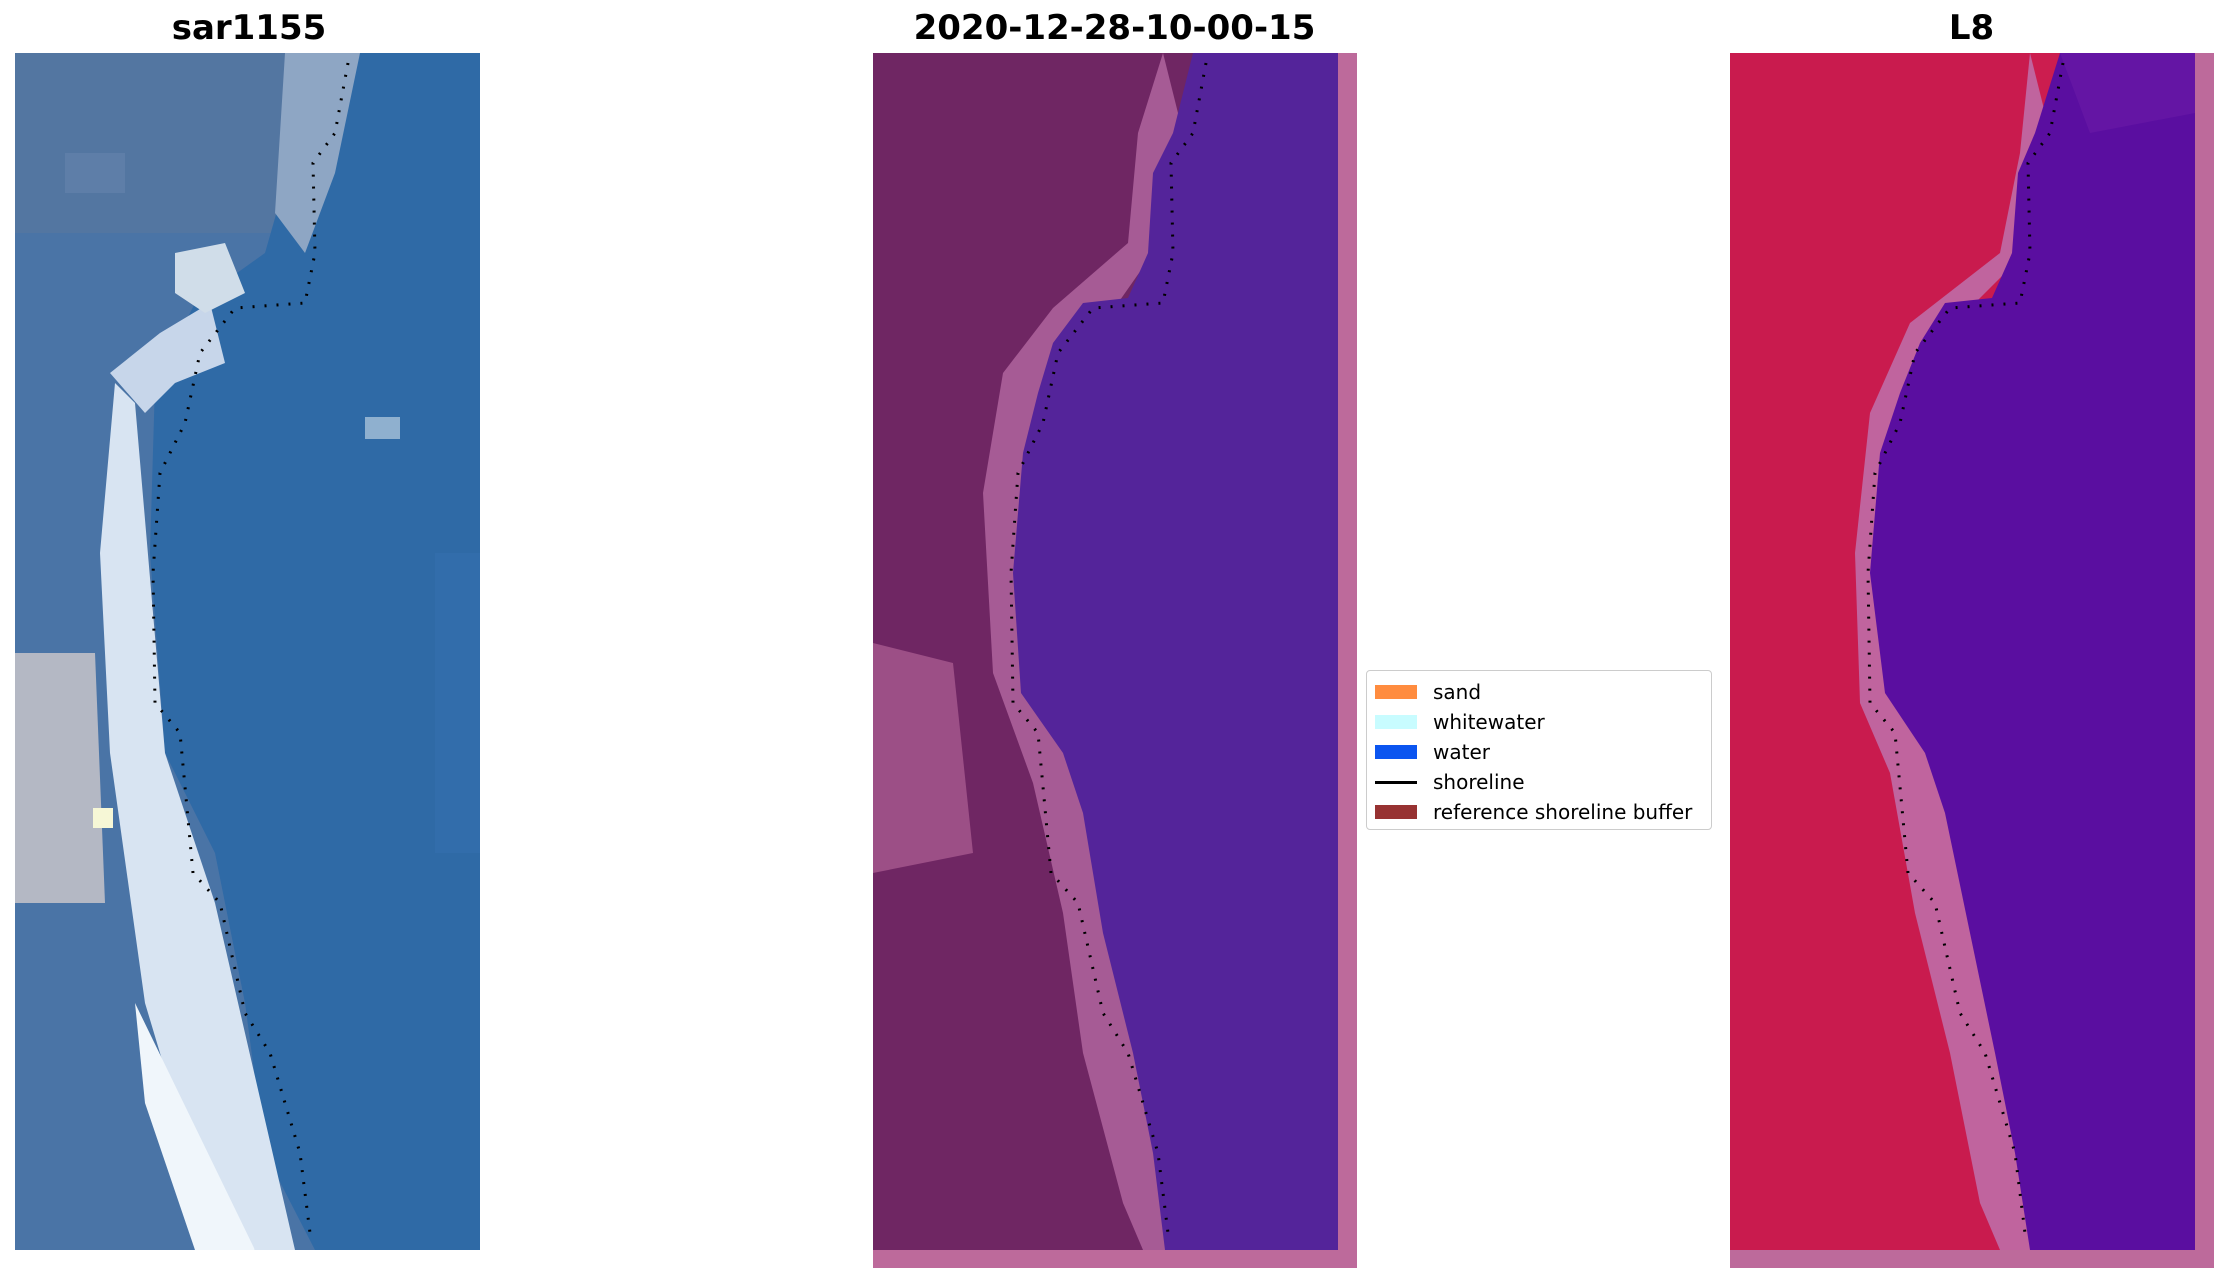  What do you see at coordinates (1457, 692) in the screenshot?
I see `legend-label: sand` at bounding box center [1457, 692].